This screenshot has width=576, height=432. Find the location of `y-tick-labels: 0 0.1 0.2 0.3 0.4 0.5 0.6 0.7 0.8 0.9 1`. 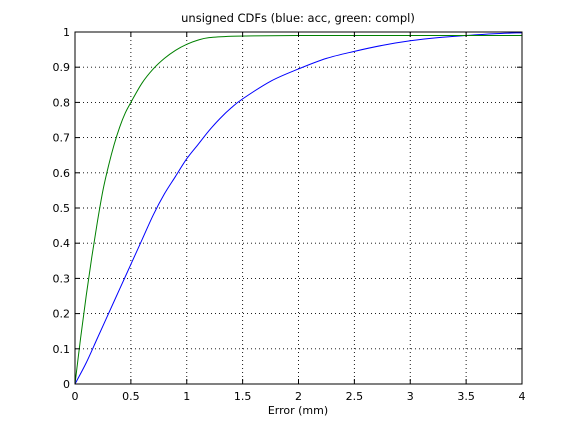

y-tick-labels: 0 0.1 0.2 0.3 0.4 0.5 0.6 0.7 0.8 0.9 1 is located at coordinates (62, 208).